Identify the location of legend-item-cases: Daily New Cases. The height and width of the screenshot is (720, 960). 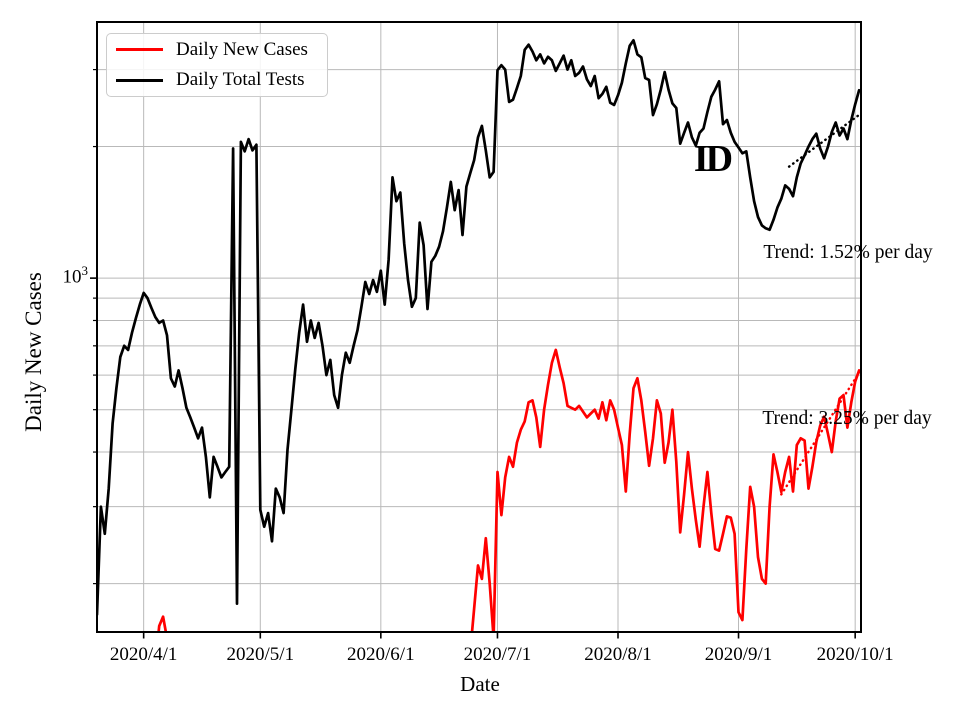
(217, 50).